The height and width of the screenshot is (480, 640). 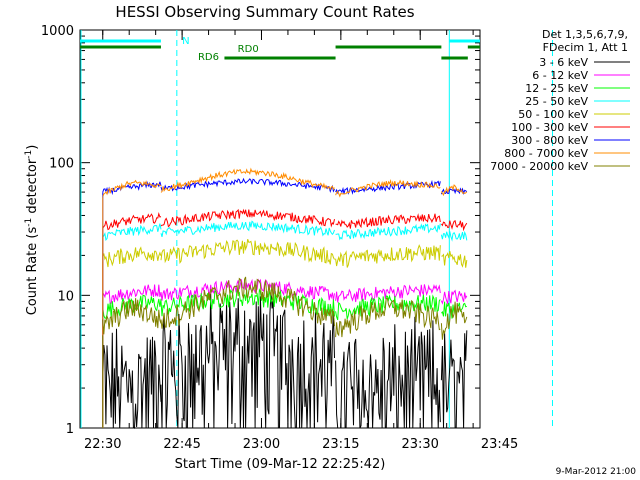 I want to click on x-tick-label: 22:45, so click(x=181, y=444).